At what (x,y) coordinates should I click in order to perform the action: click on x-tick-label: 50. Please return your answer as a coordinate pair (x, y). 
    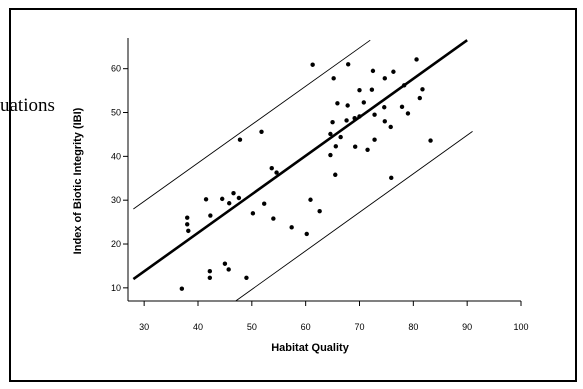
    Looking at the image, I should click on (252, 327).